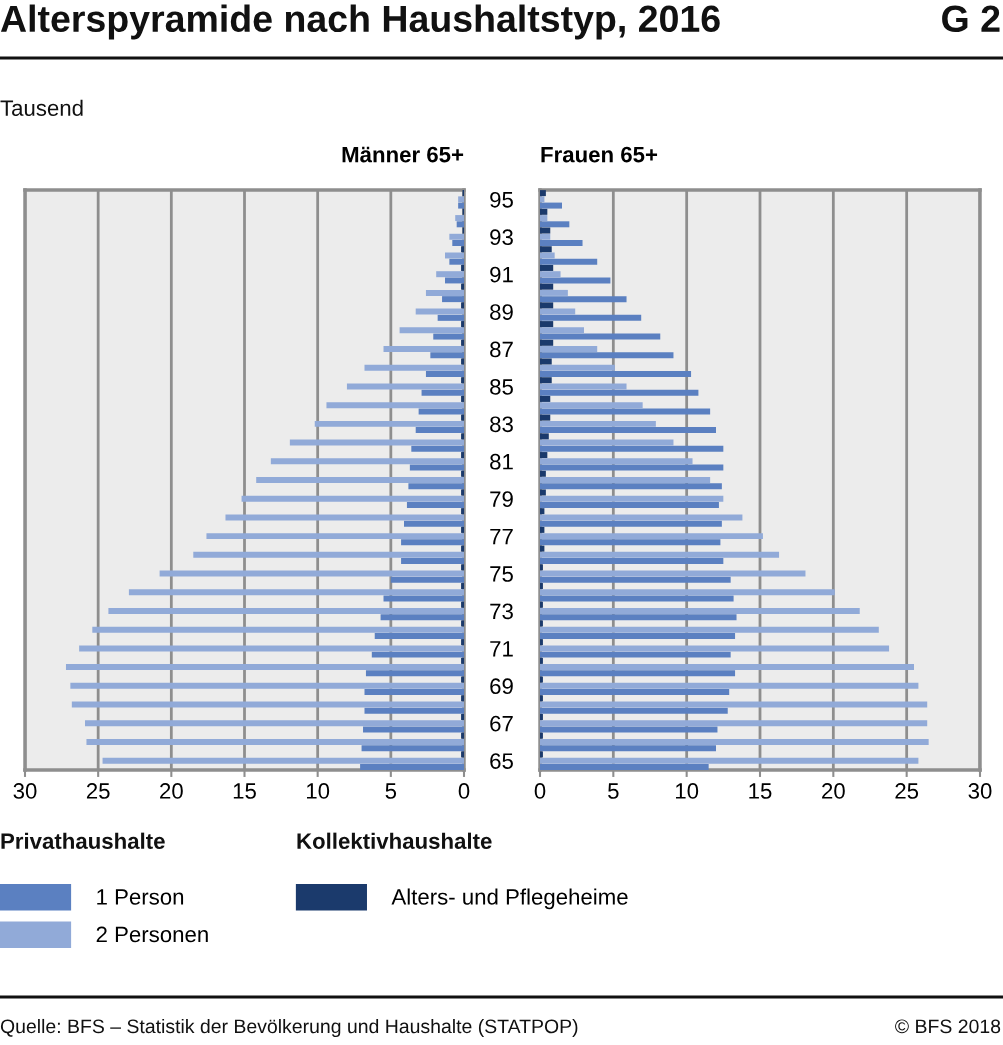  Describe the element at coordinates (244, 791) in the screenshot. I see `x-tick-label: 15` at that location.